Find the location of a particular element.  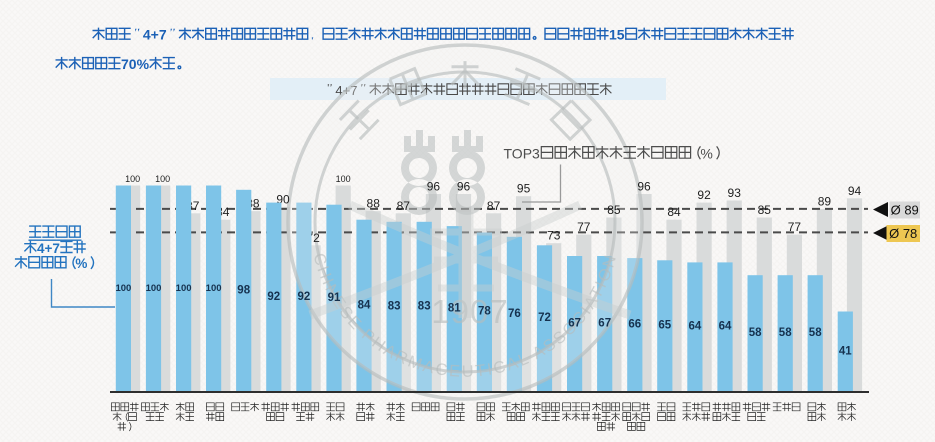

svg-text: 72 is located at coordinates (544, 318).